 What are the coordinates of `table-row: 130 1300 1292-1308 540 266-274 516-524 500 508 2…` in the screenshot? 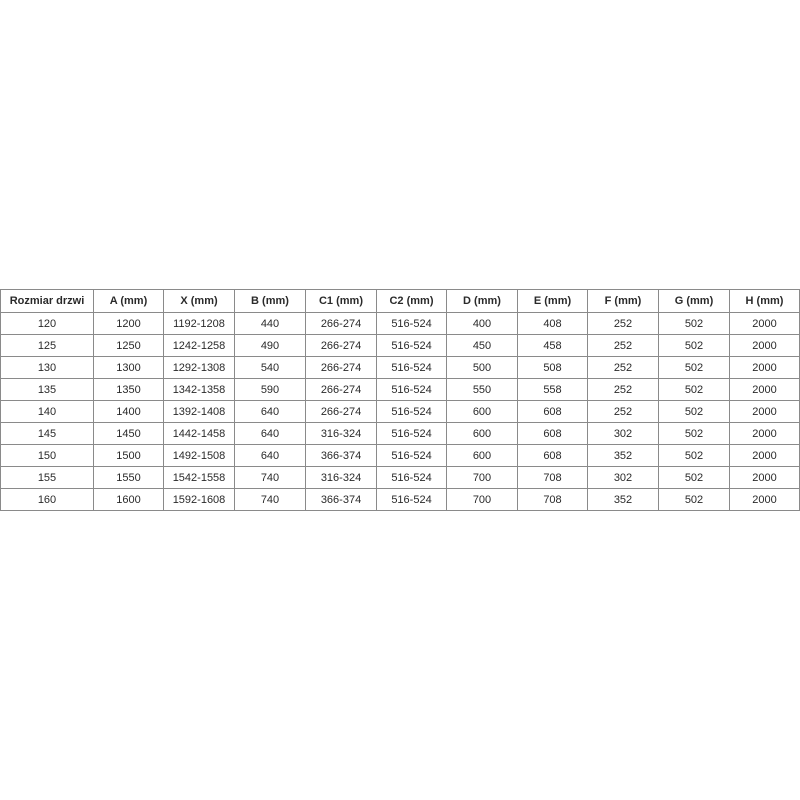 It's located at (400, 367).